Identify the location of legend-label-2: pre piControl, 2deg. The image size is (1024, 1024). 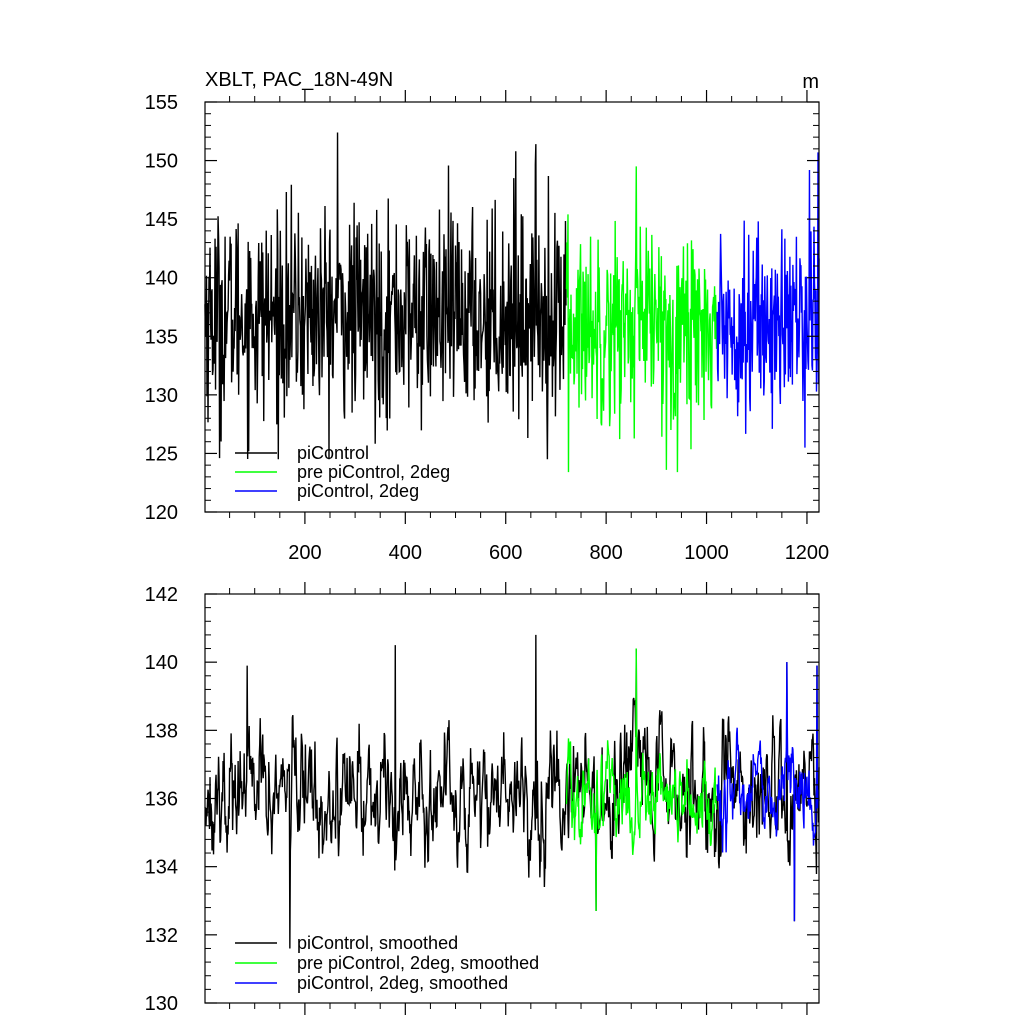
(373, 472).